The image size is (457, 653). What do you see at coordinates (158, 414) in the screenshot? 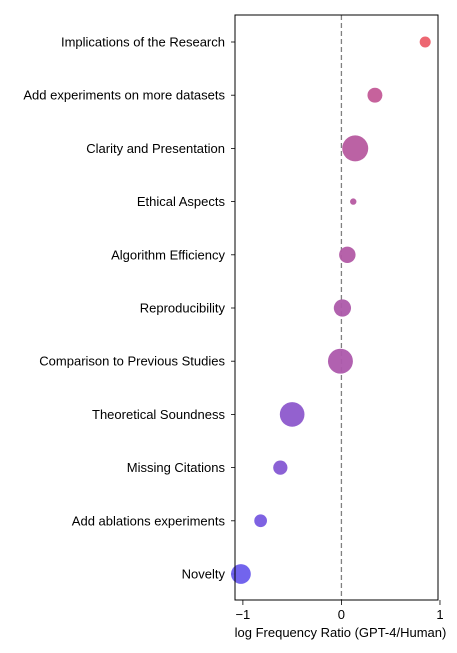
I see `category-label: Theoretical Soundness` at bounding box center [158, 414].